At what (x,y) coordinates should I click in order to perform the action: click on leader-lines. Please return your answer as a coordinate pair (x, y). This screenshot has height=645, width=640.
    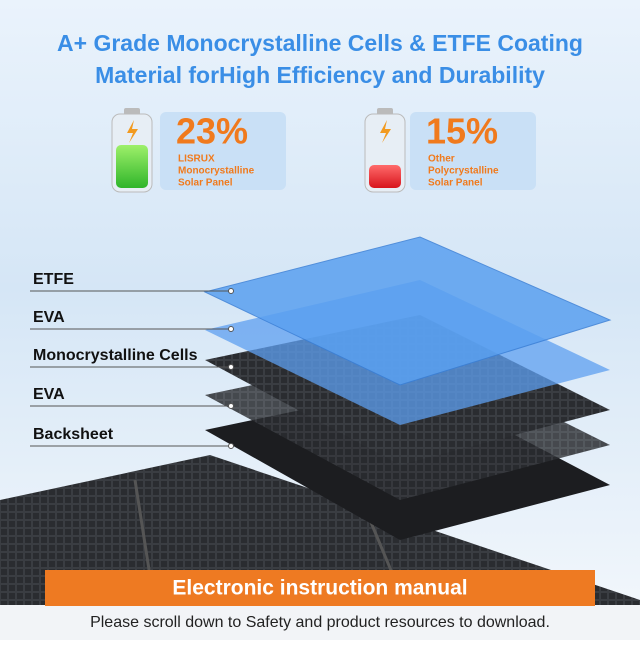
    Looking at the image, I should click on (132, 368).